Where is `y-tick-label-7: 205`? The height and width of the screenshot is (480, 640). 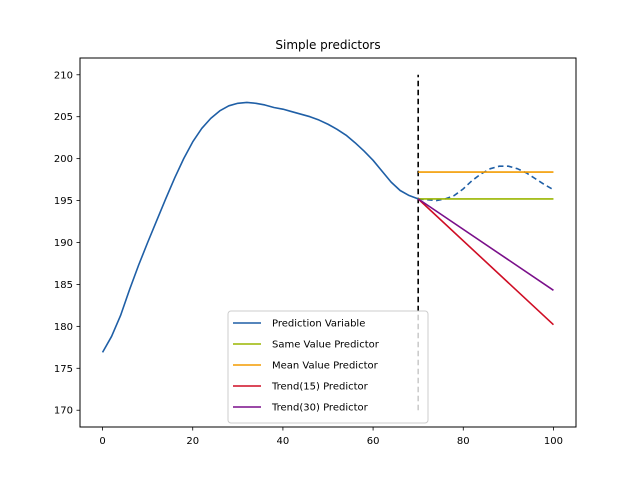
y-tick-label-7: 205 is located at coordinates (63, 117).